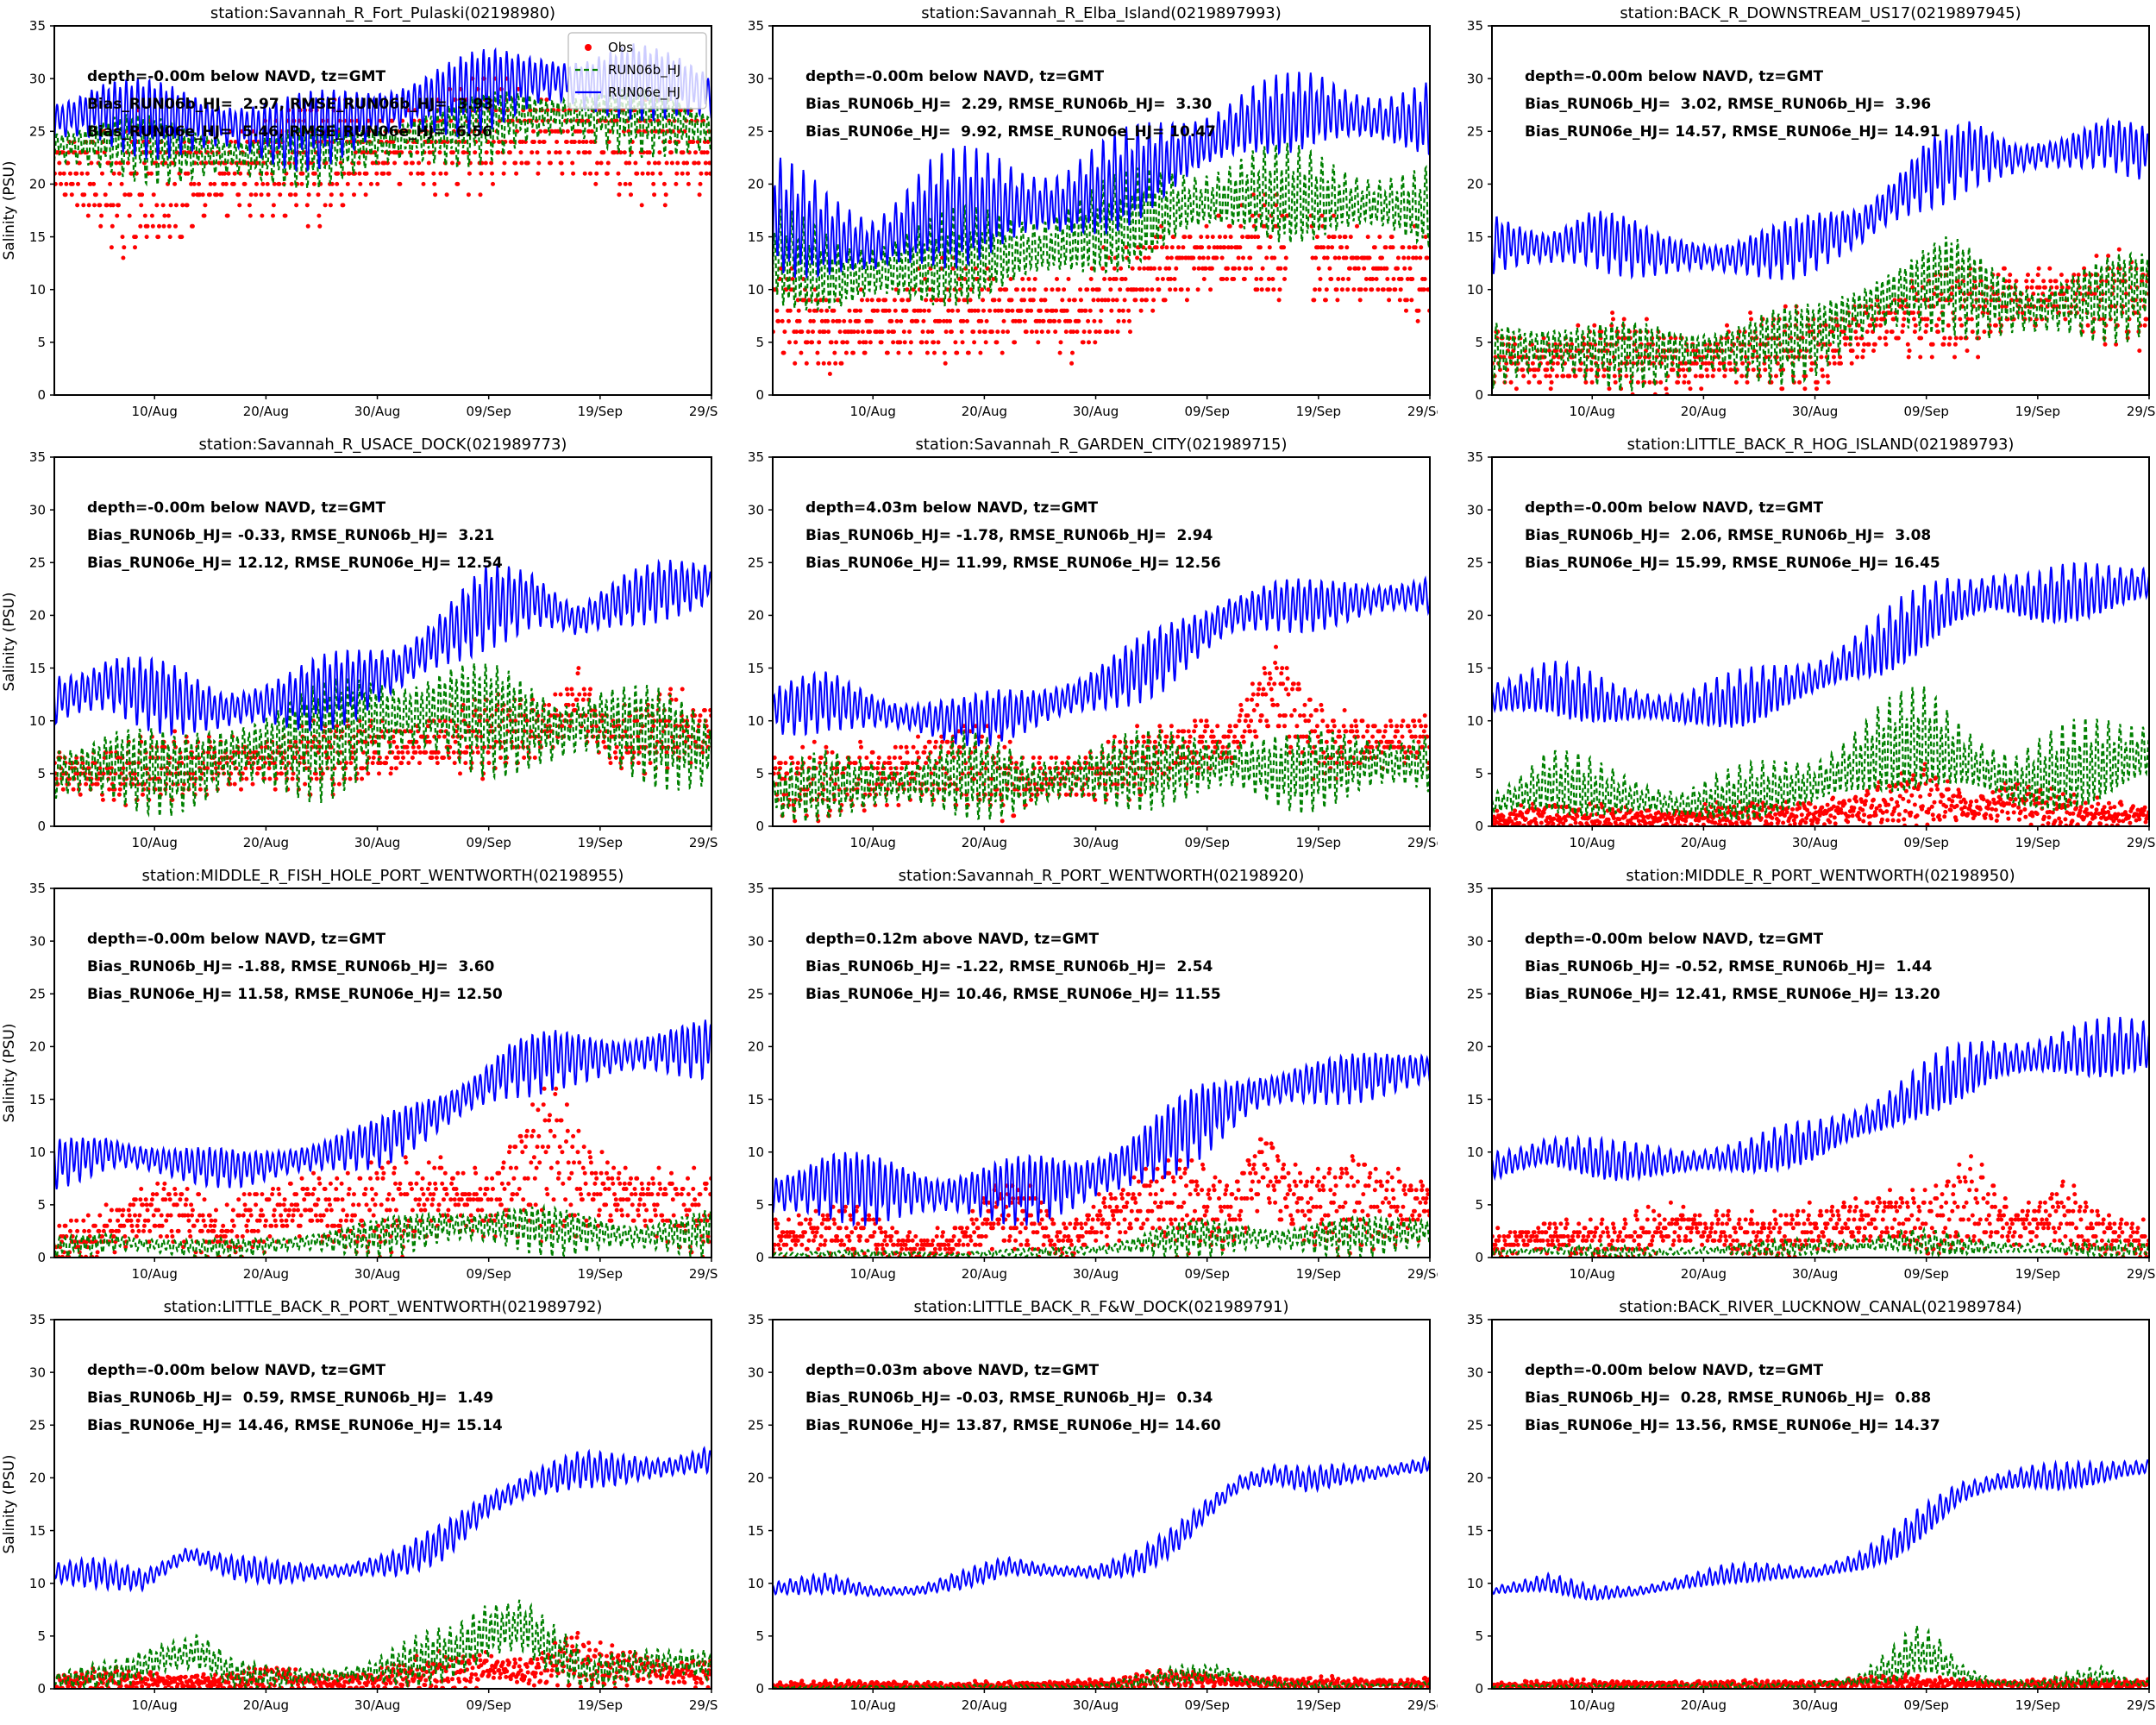 This screenshot has height=1725, width=2156. What do you see at coordinates (644, 70) in the screenshot?
I see `legend-label: RUN06b_HJ` at bounding box center [644, 70].